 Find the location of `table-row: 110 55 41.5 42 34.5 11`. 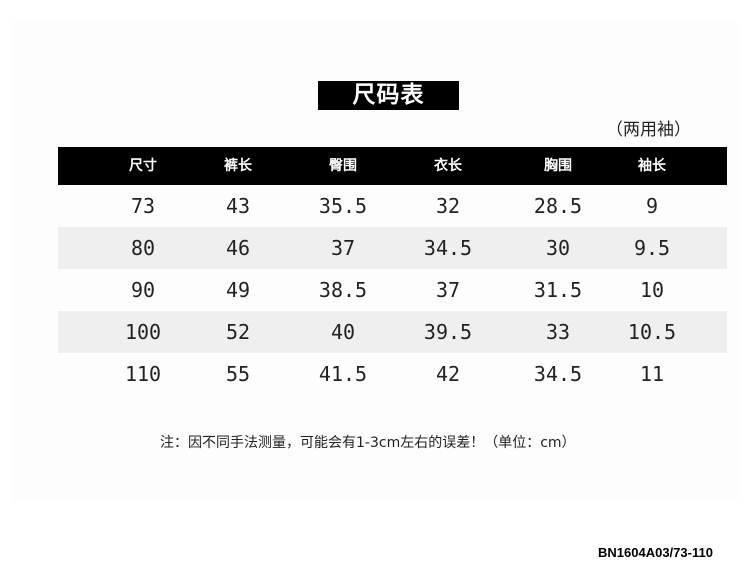

table-row: 110 55 41.5 42 34.5 11 is located at coordinates (392, 374).